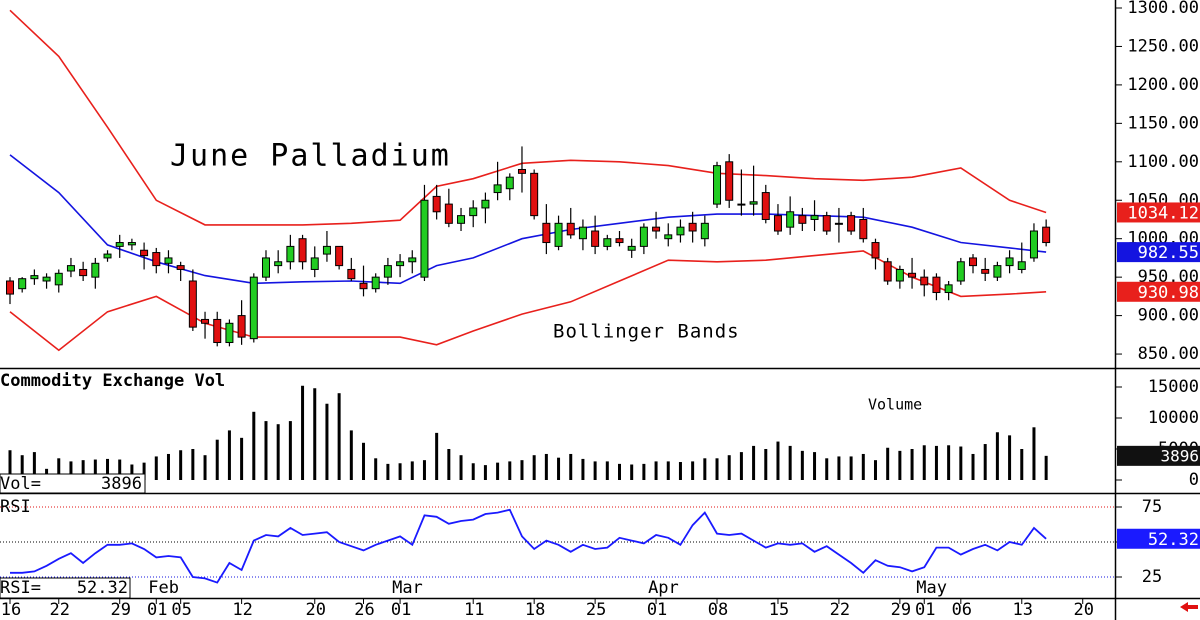 Image resolution: width=1200 pixels, height=620 pixels. Describe the element at coordinates (1163, 46) in the screenshot. I see `y-tick-label: 1250.00` at that location.